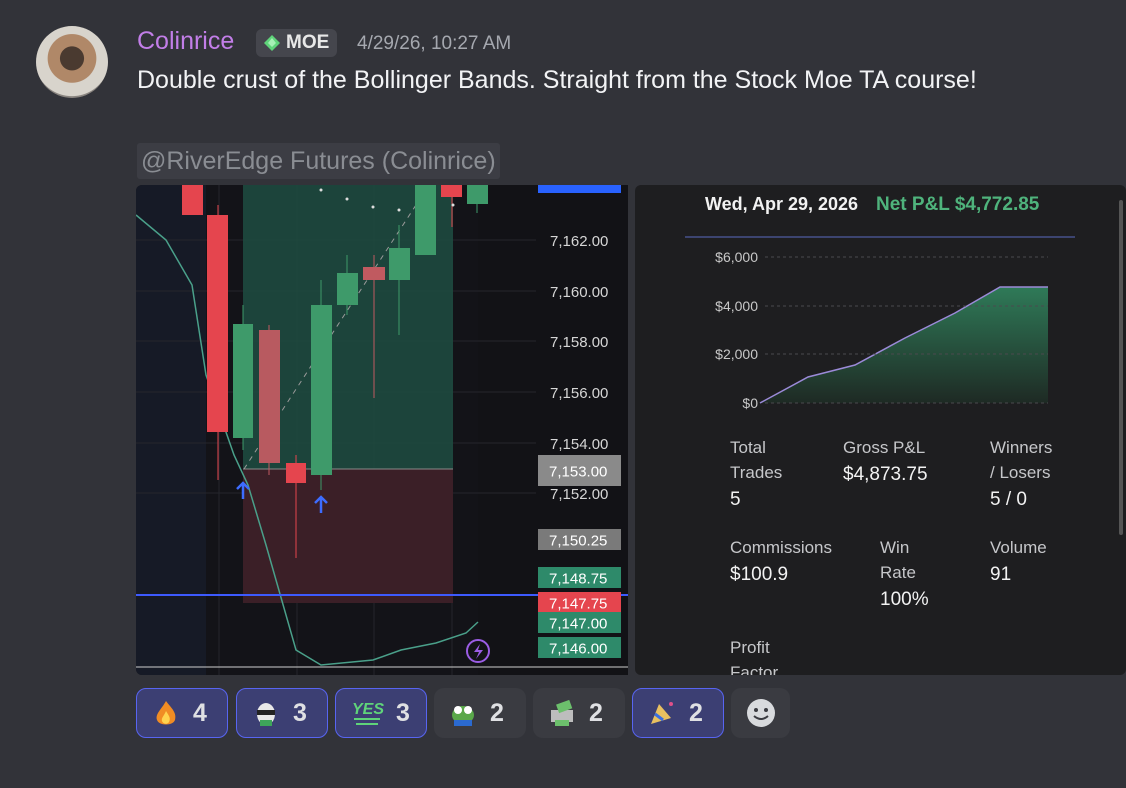 This screenshot has height=788, width=1126. Describe the element at coordinates (735, 499) in the screenshot. I see `stat-value: 5` at that location.